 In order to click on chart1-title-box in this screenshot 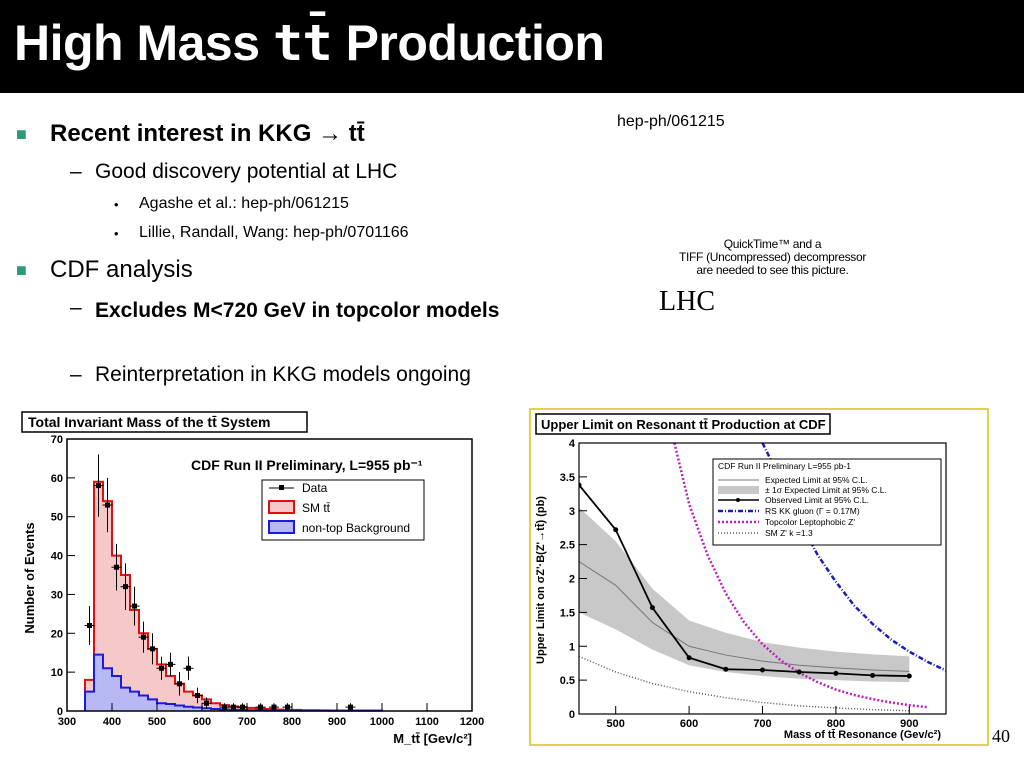, I will do `click(164, 422)`.